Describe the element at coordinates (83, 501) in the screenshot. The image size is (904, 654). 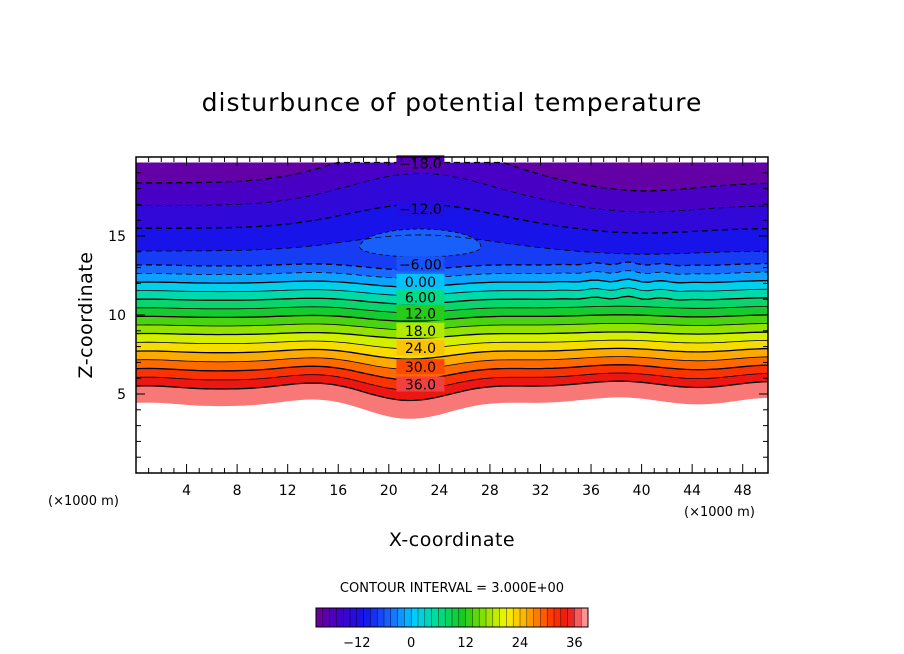
I see `x-unit-left: (×1000 m)` at that location.